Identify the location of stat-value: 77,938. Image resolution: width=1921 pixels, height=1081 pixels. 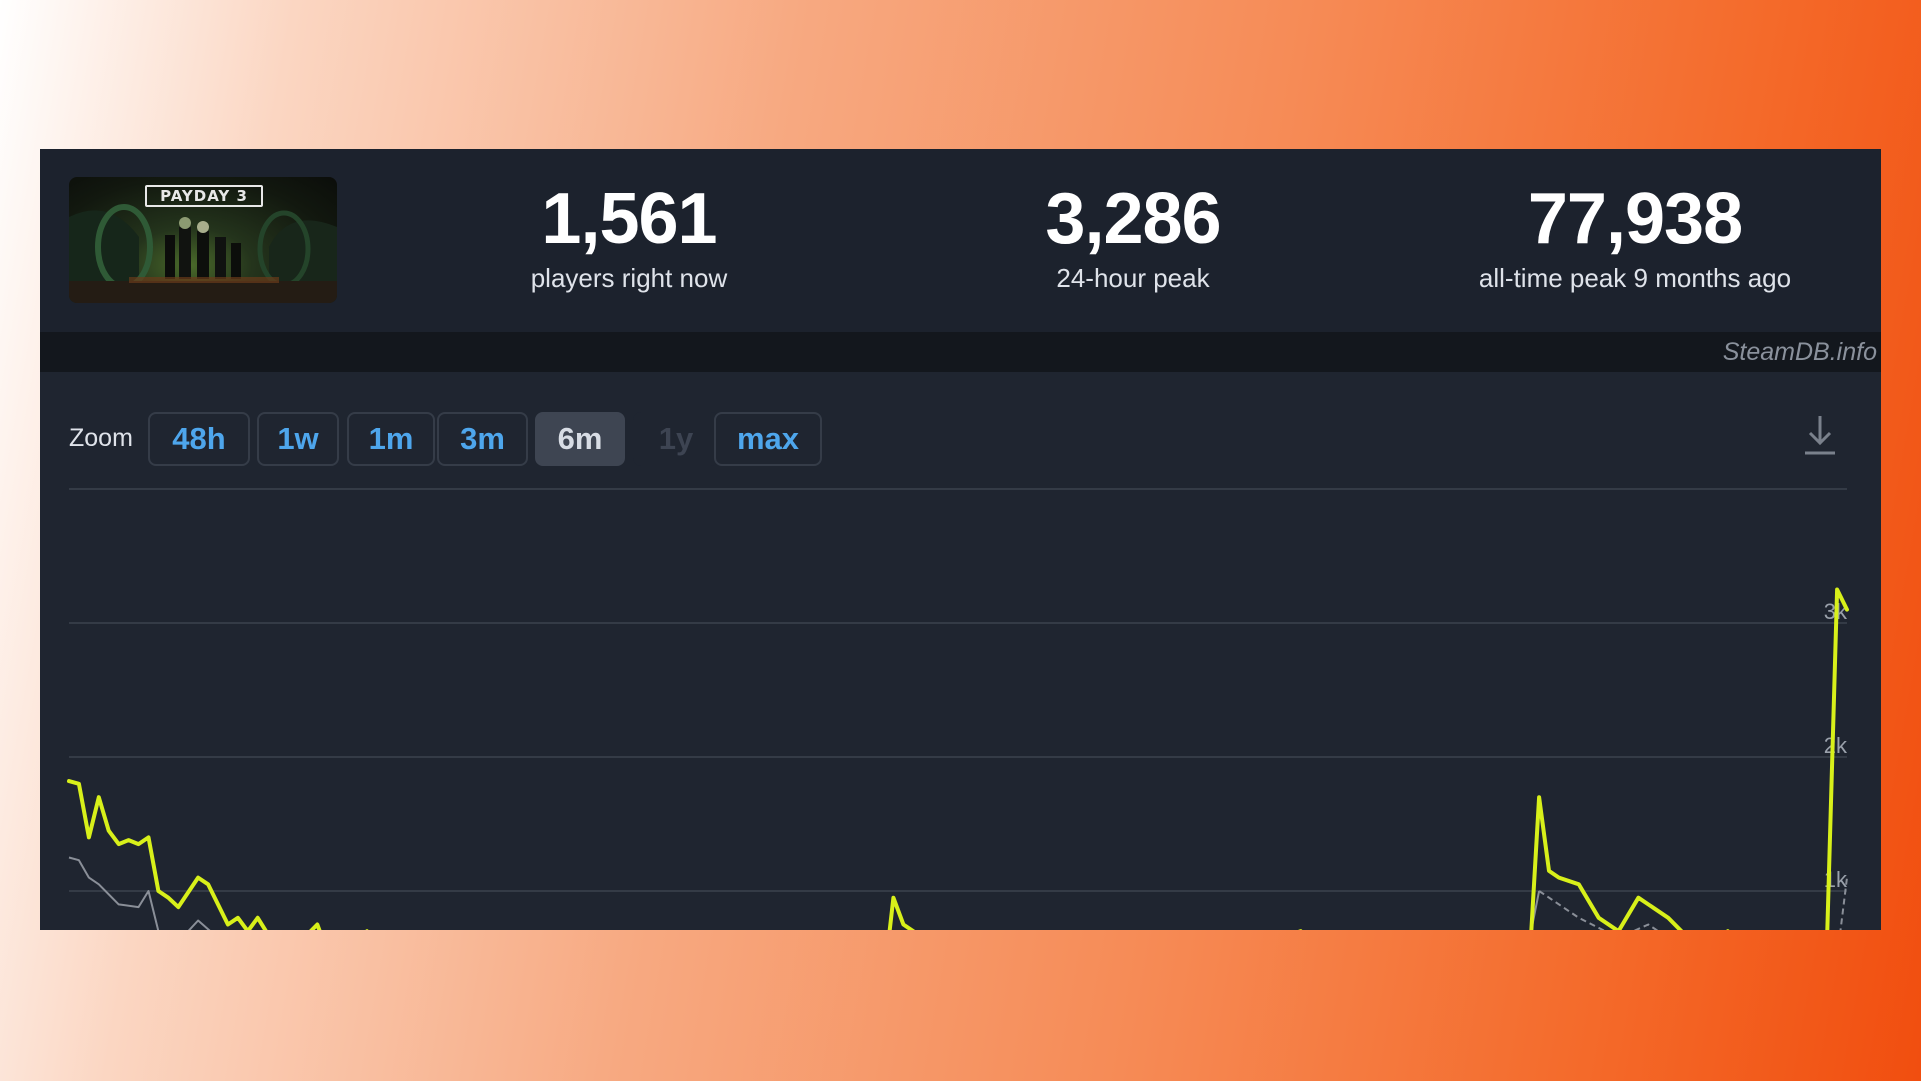
(1635, 219).